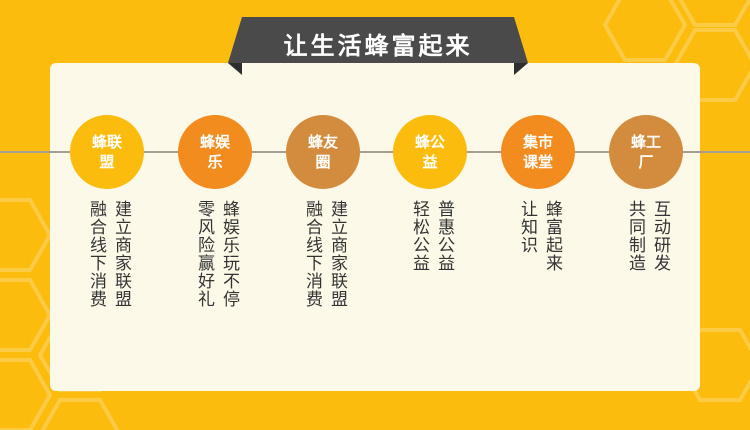 This screenshot has width=750, height=430. What do you see at coordinates (635, 236) in the screenshot?
I see `feature-description-line: 共同制造` at bounding box center [635, 236].